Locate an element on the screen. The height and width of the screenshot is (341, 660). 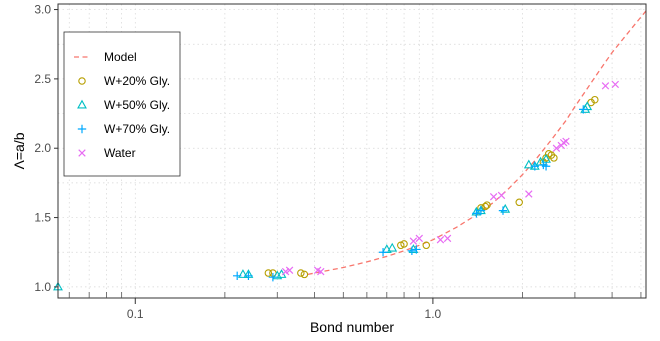
legend-key-plus is located at coordinates (82, 129).